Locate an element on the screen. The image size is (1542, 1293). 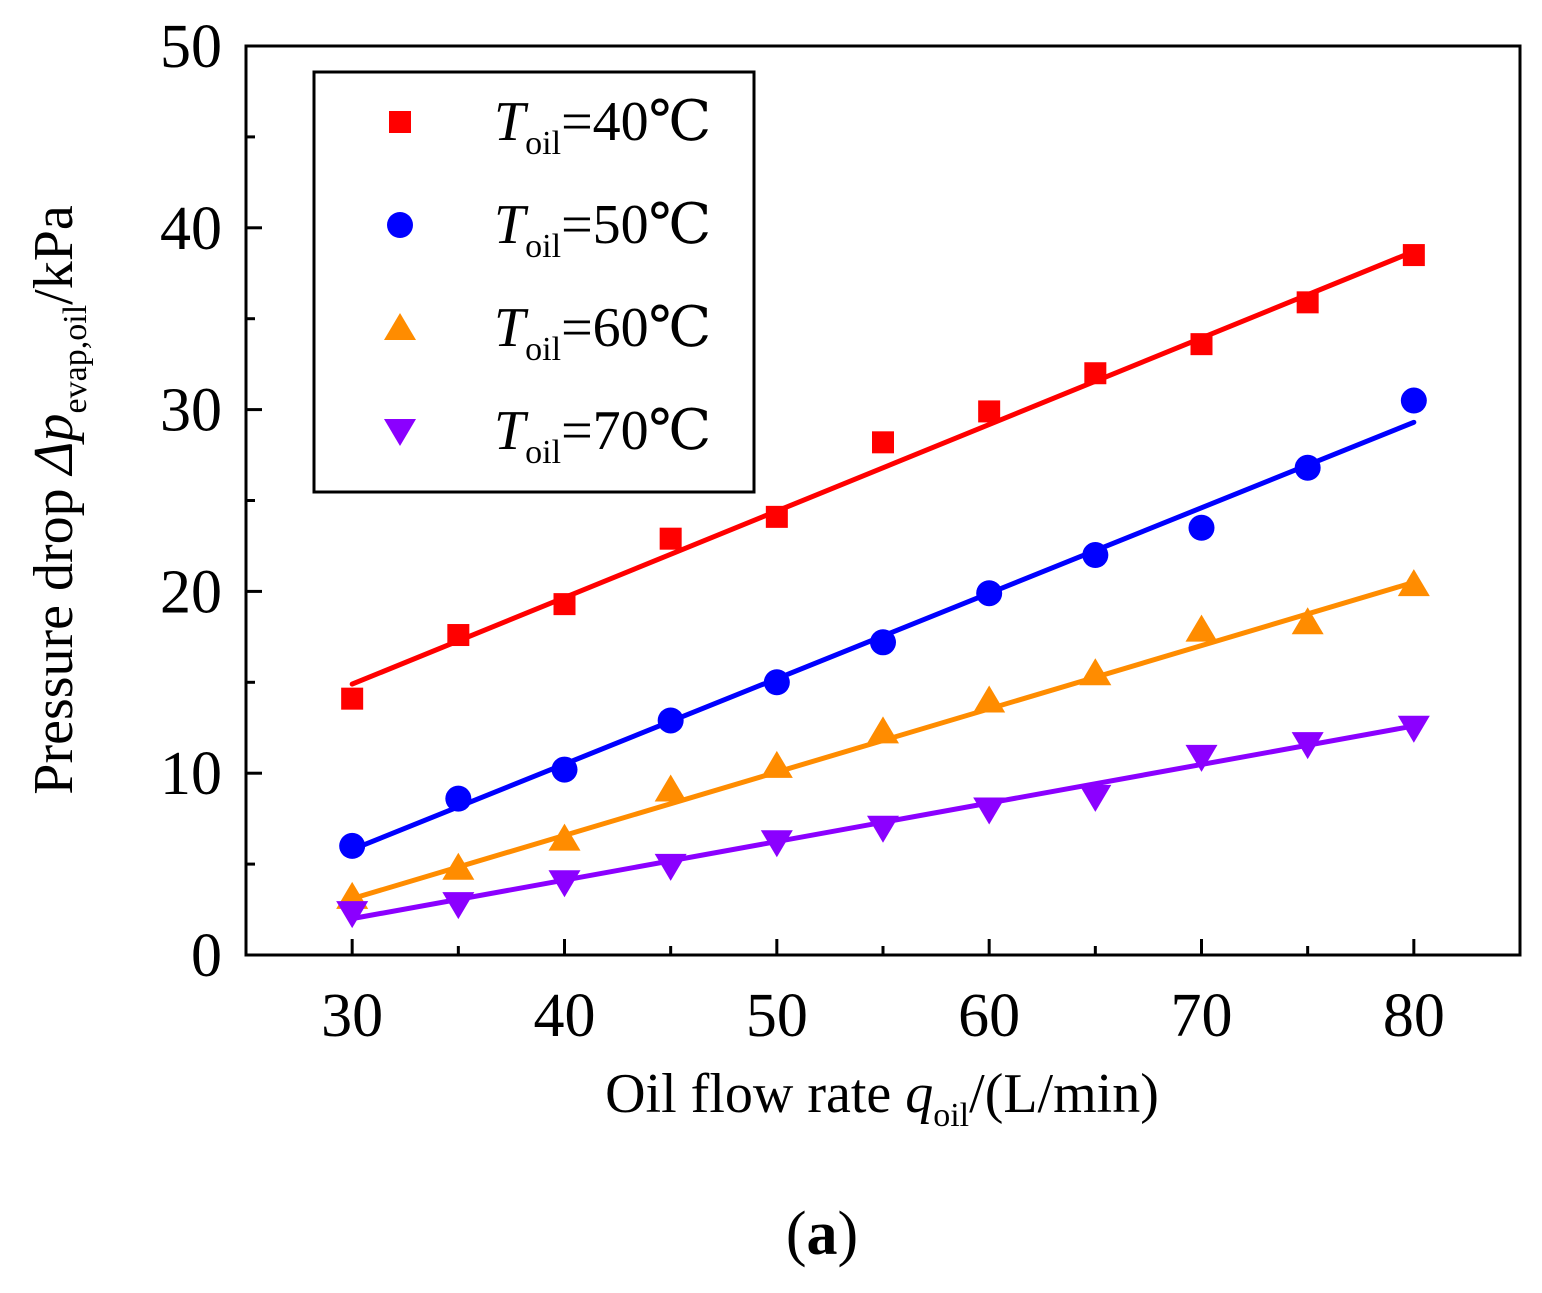
x-tick-label: 50 is located at coordinates (777, 1016).